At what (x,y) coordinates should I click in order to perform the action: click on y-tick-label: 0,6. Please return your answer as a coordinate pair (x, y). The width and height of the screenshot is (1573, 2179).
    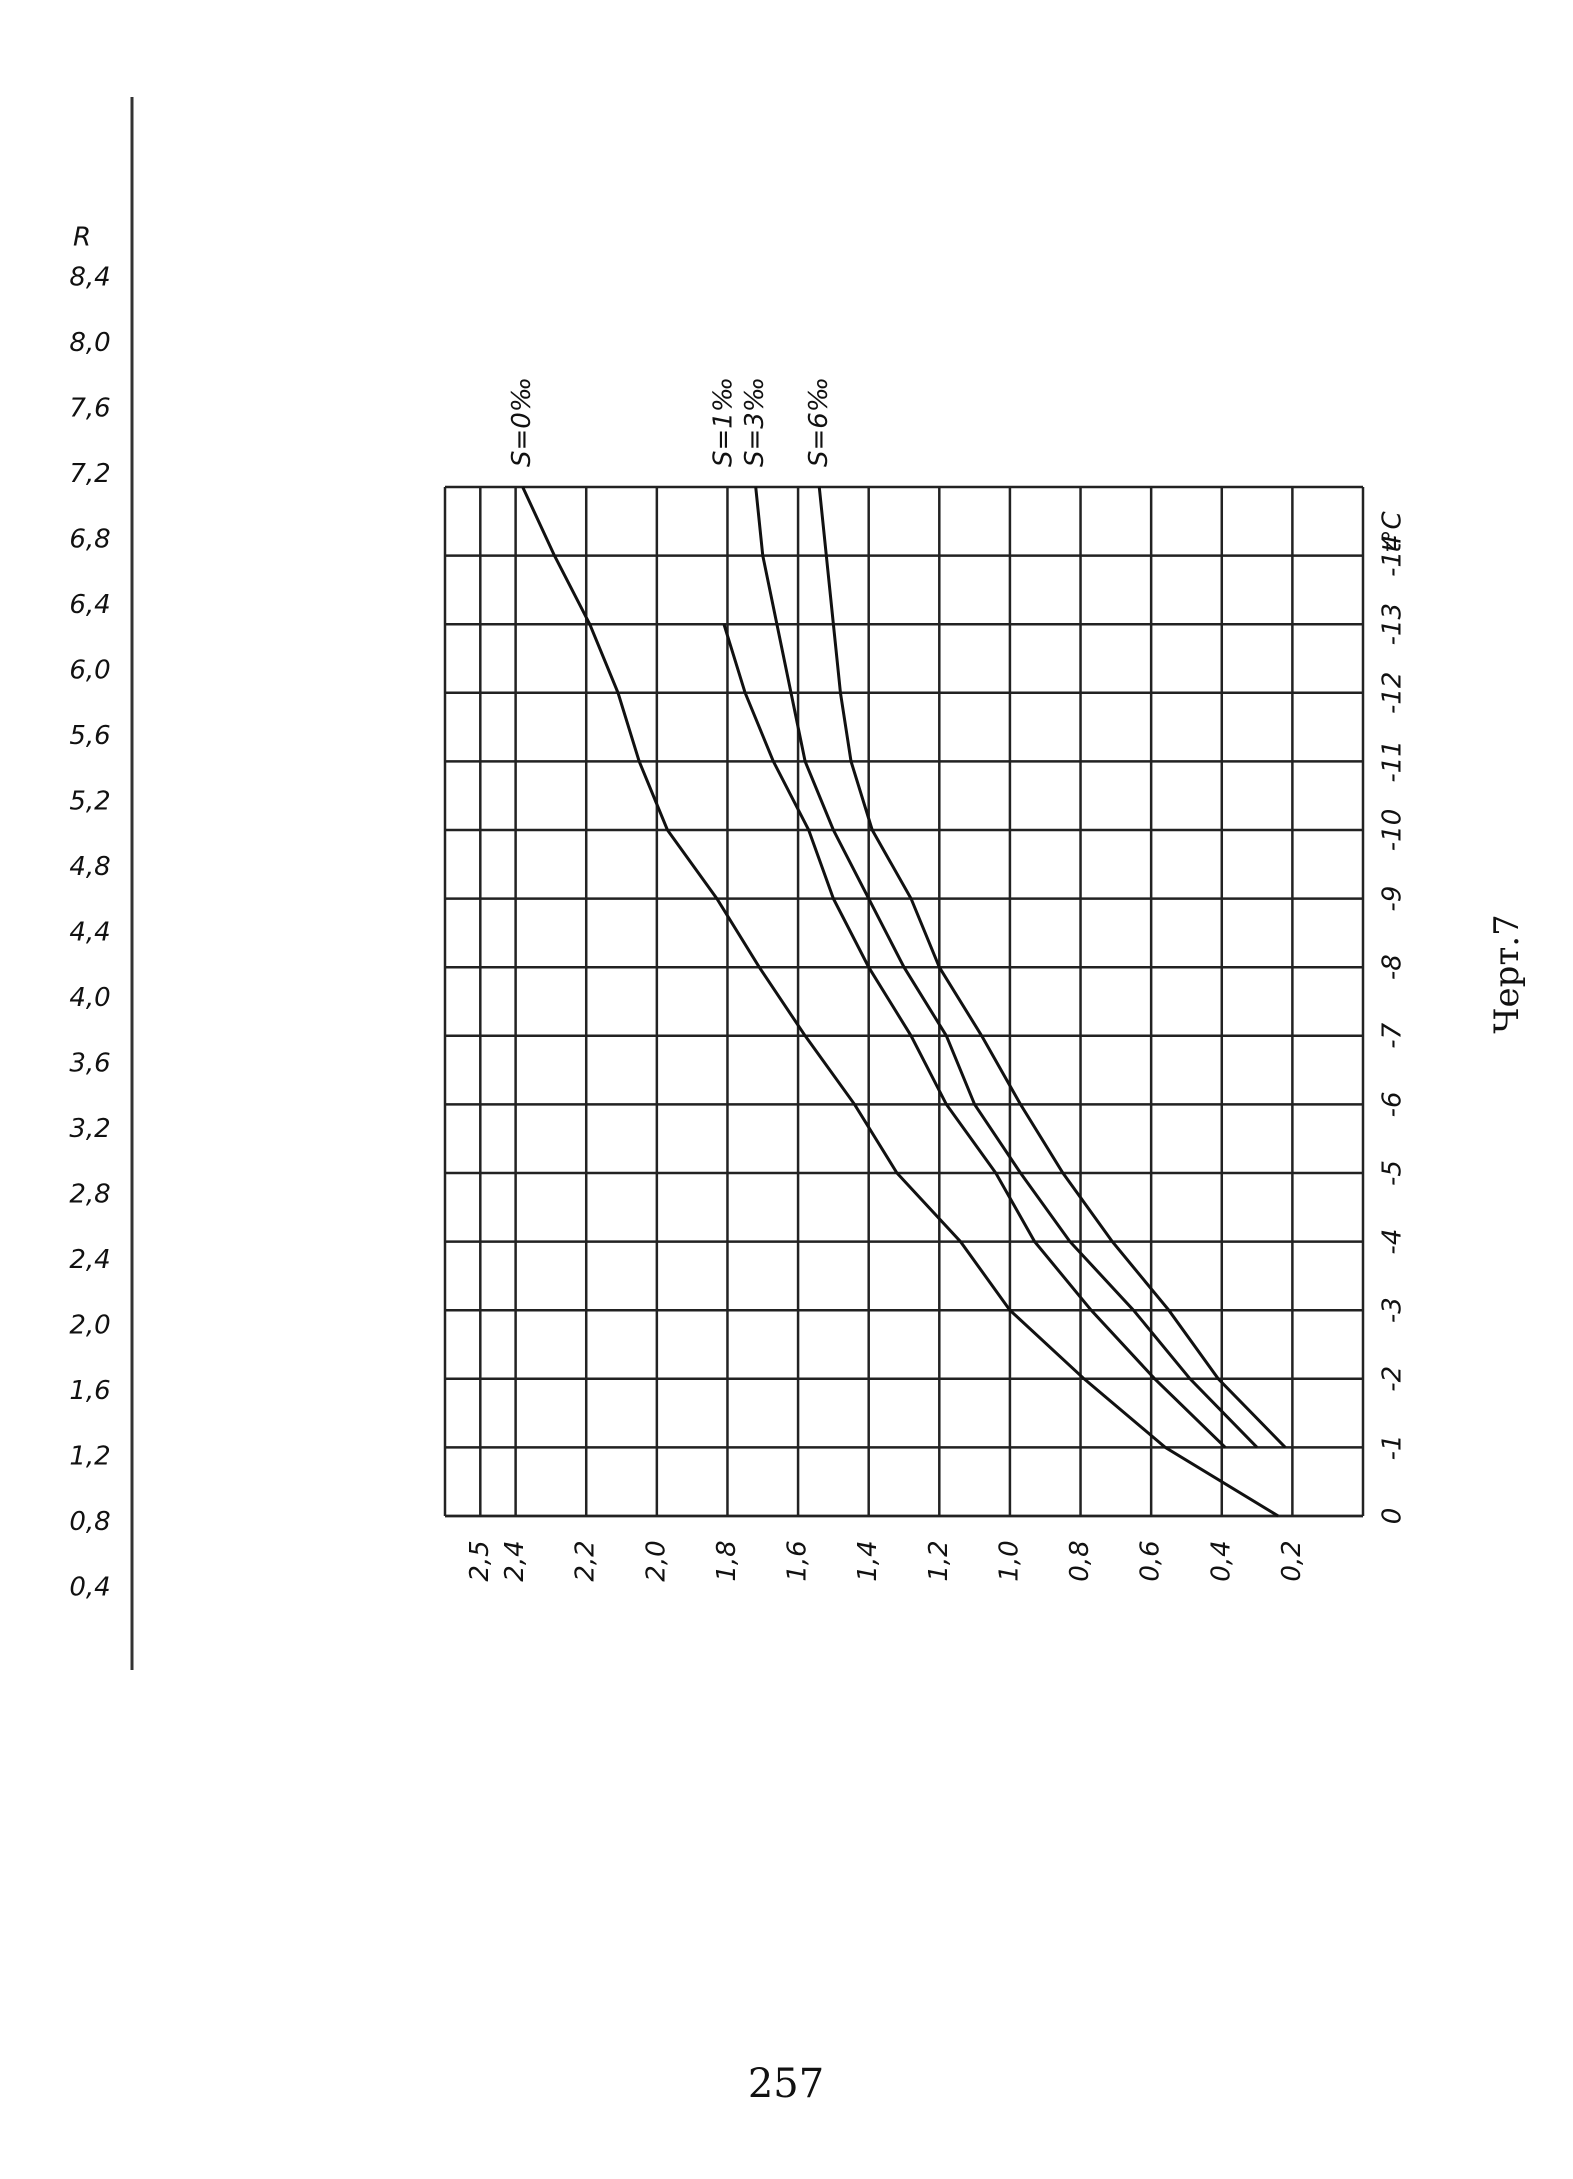
    Looking at the image, I should click on (1151, 1560).